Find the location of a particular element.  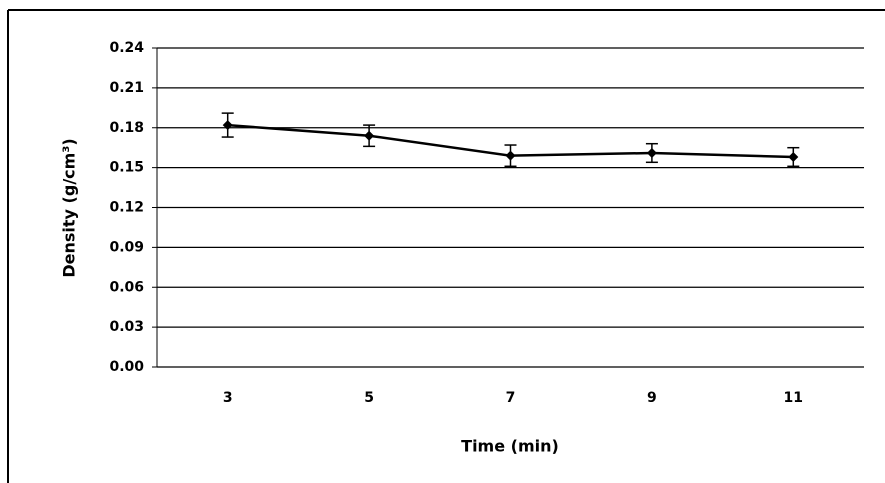

x-tick-label: 3 is located at coordinates (228, 398).